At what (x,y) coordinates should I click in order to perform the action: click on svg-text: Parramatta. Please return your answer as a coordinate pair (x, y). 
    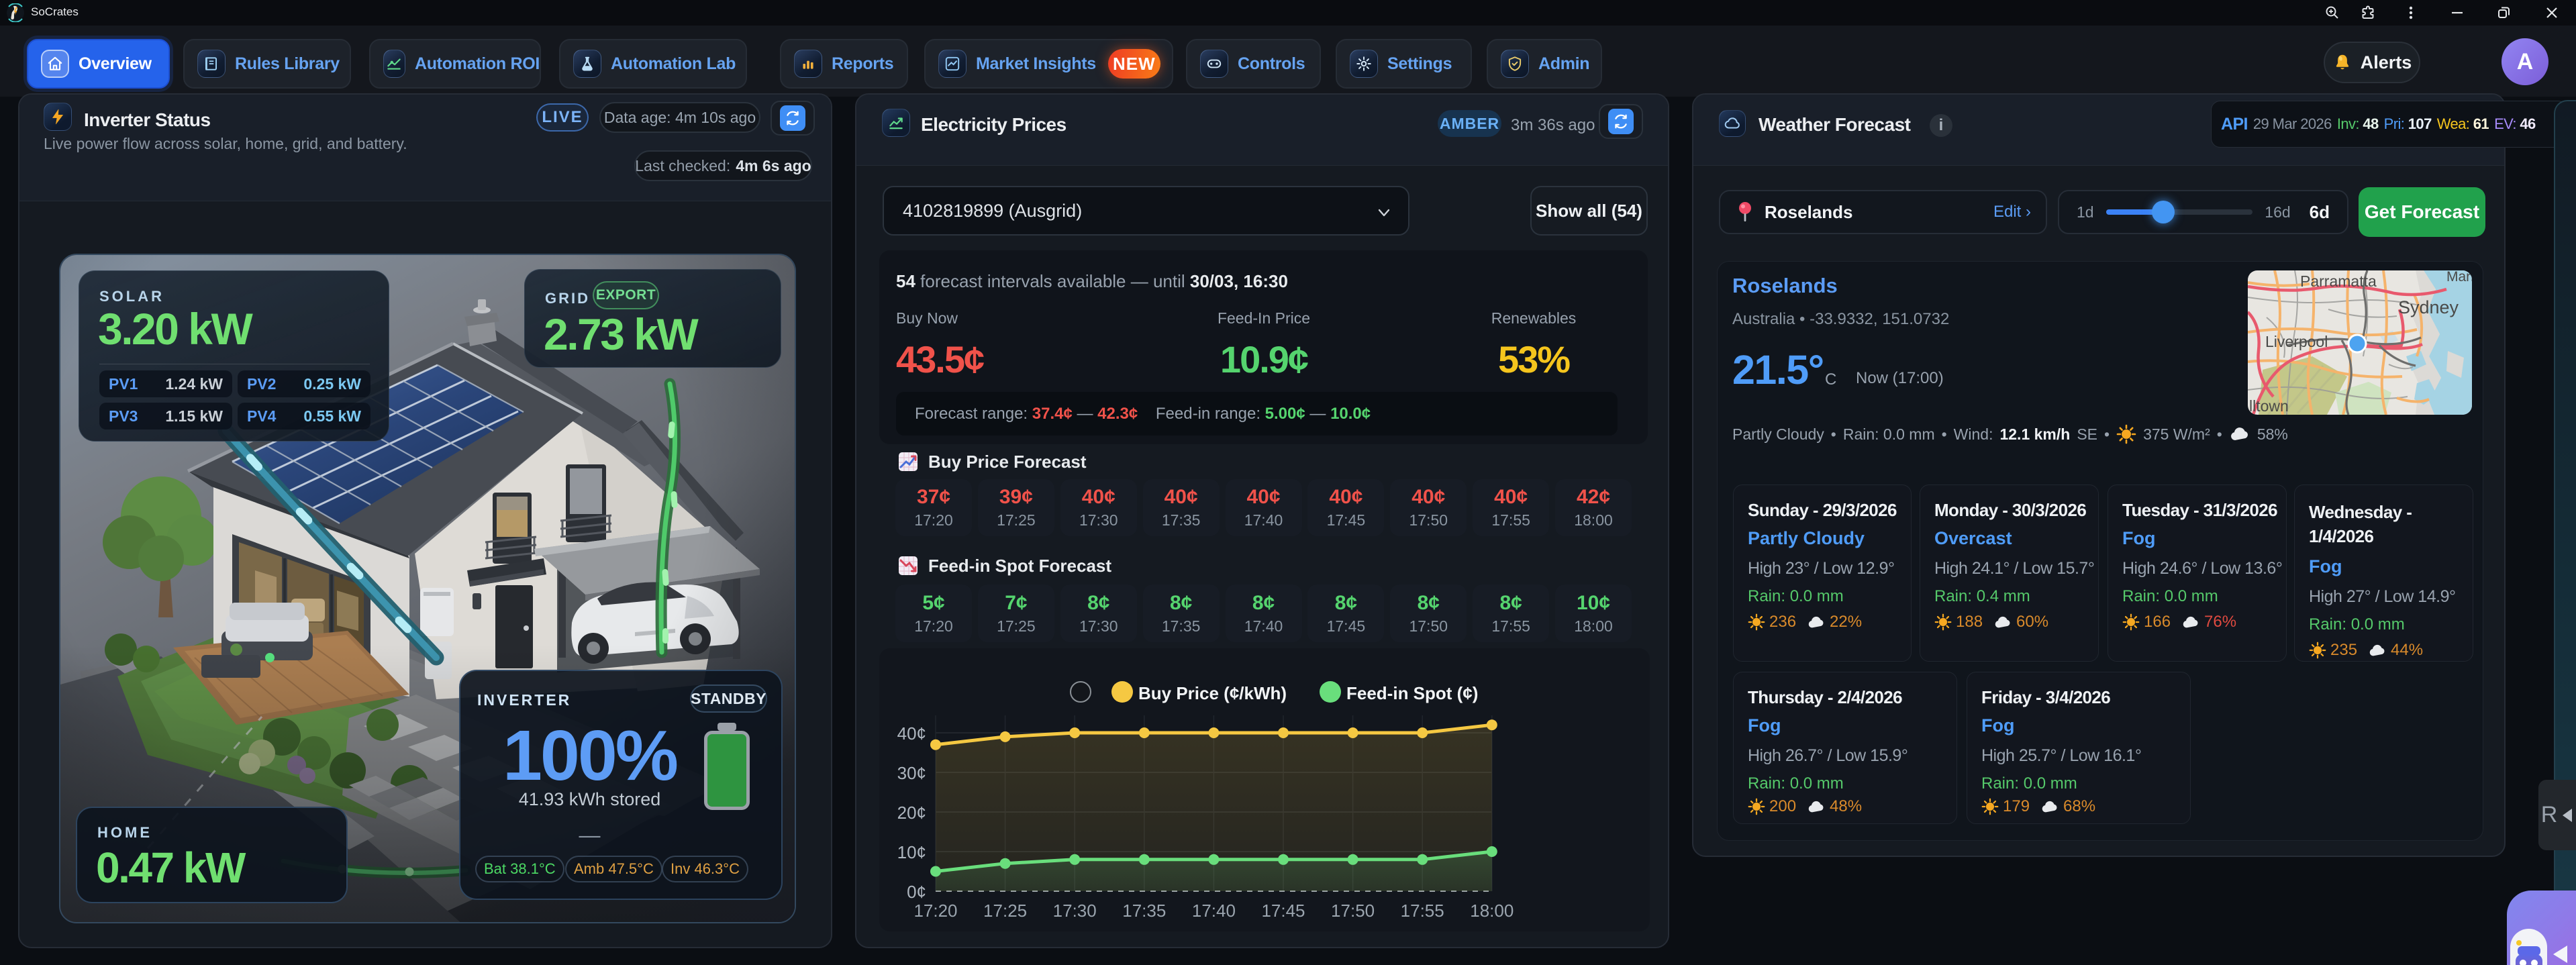
    Looking at the image, I should click on (2338, 281).